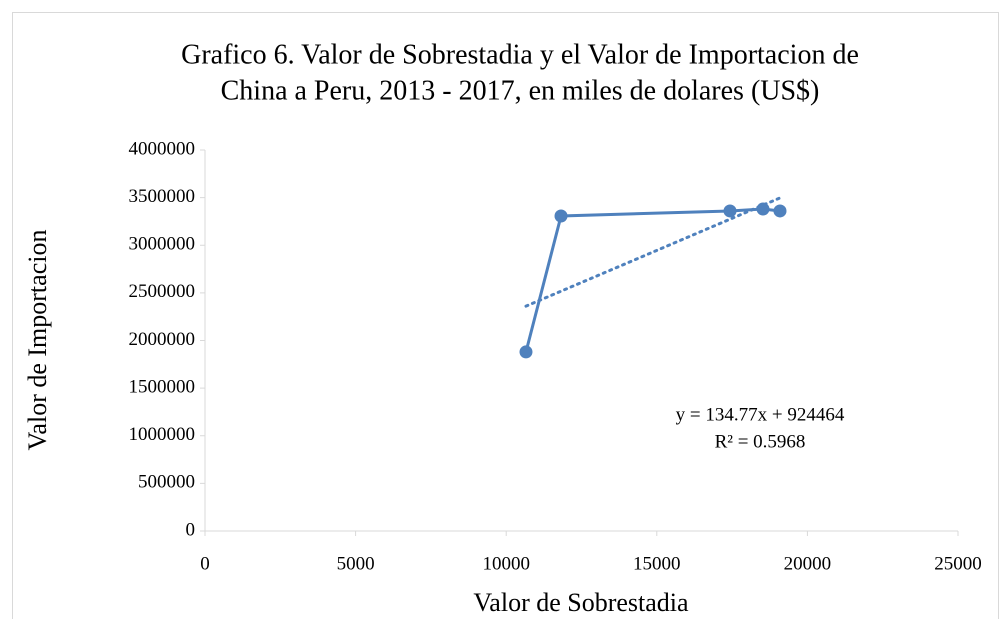 This screenshot has width=1000, height=619. I want to click on y-tick-label: 0, so click(191, 529).